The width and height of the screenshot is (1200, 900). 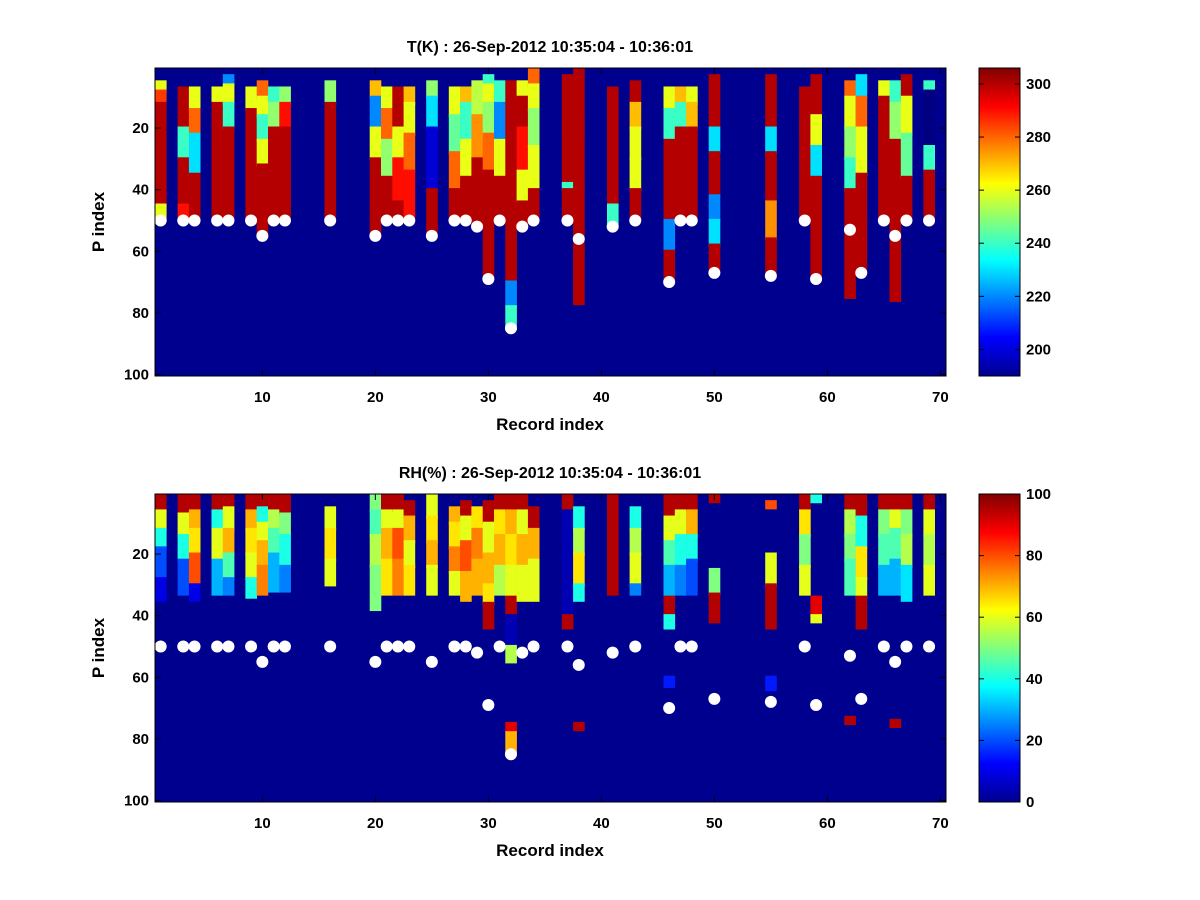 What do you see at coordinates (827, 397) in the screenshot?
I see `x-tick-label: 60` at bounding box center [827, 397].